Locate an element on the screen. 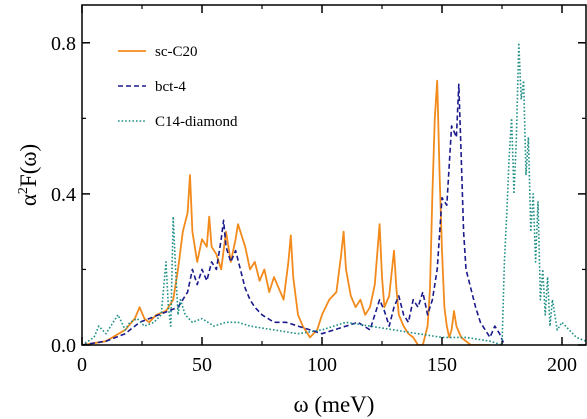 This screenshot has width=587, height=419. y-axis-title-sup: 2 is located at coordinates (23, 190).